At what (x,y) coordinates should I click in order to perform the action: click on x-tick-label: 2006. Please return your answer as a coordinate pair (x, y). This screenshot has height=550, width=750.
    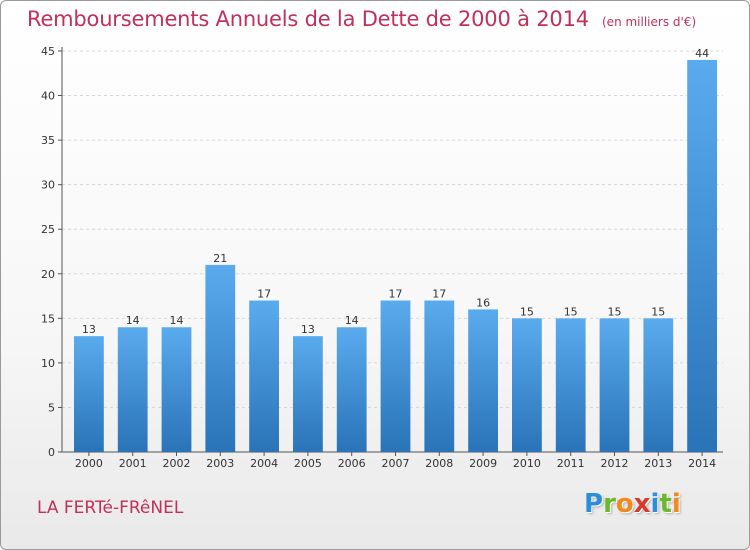
    Looking at the image, I should click on (352, 463).